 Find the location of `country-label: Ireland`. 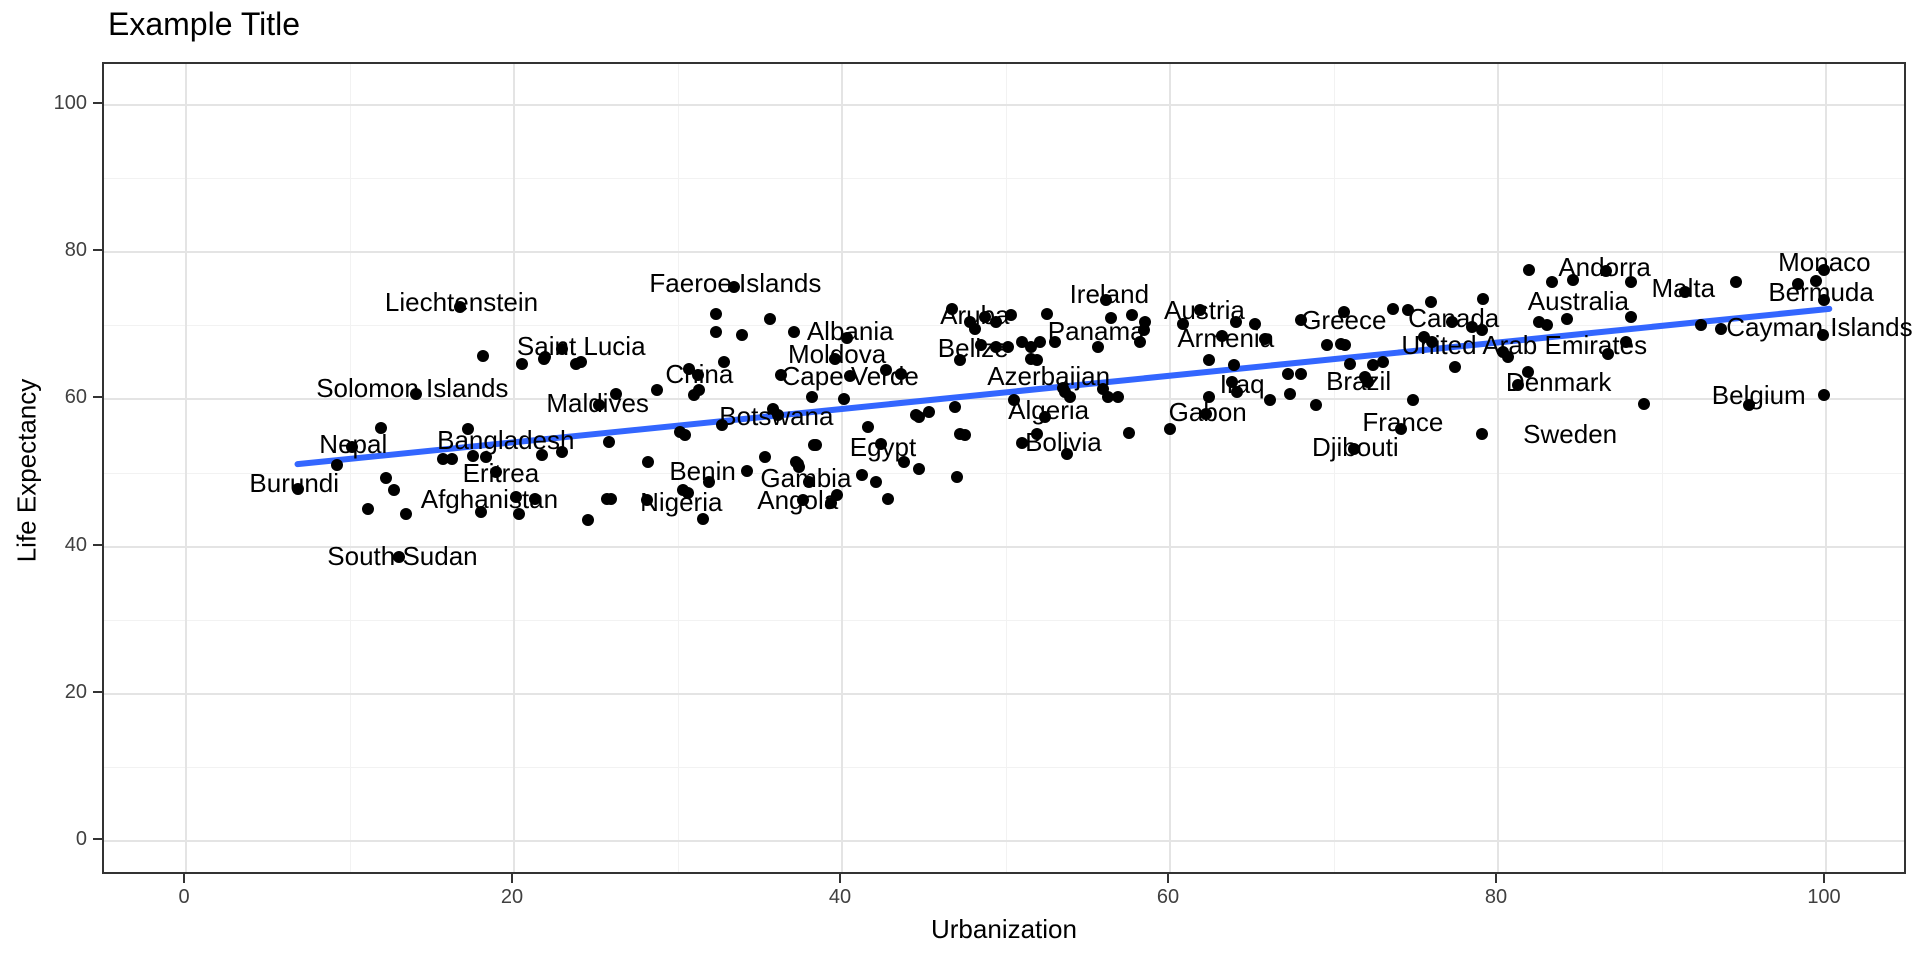

country-label: Ireland is located at coordinates (1109, 294).